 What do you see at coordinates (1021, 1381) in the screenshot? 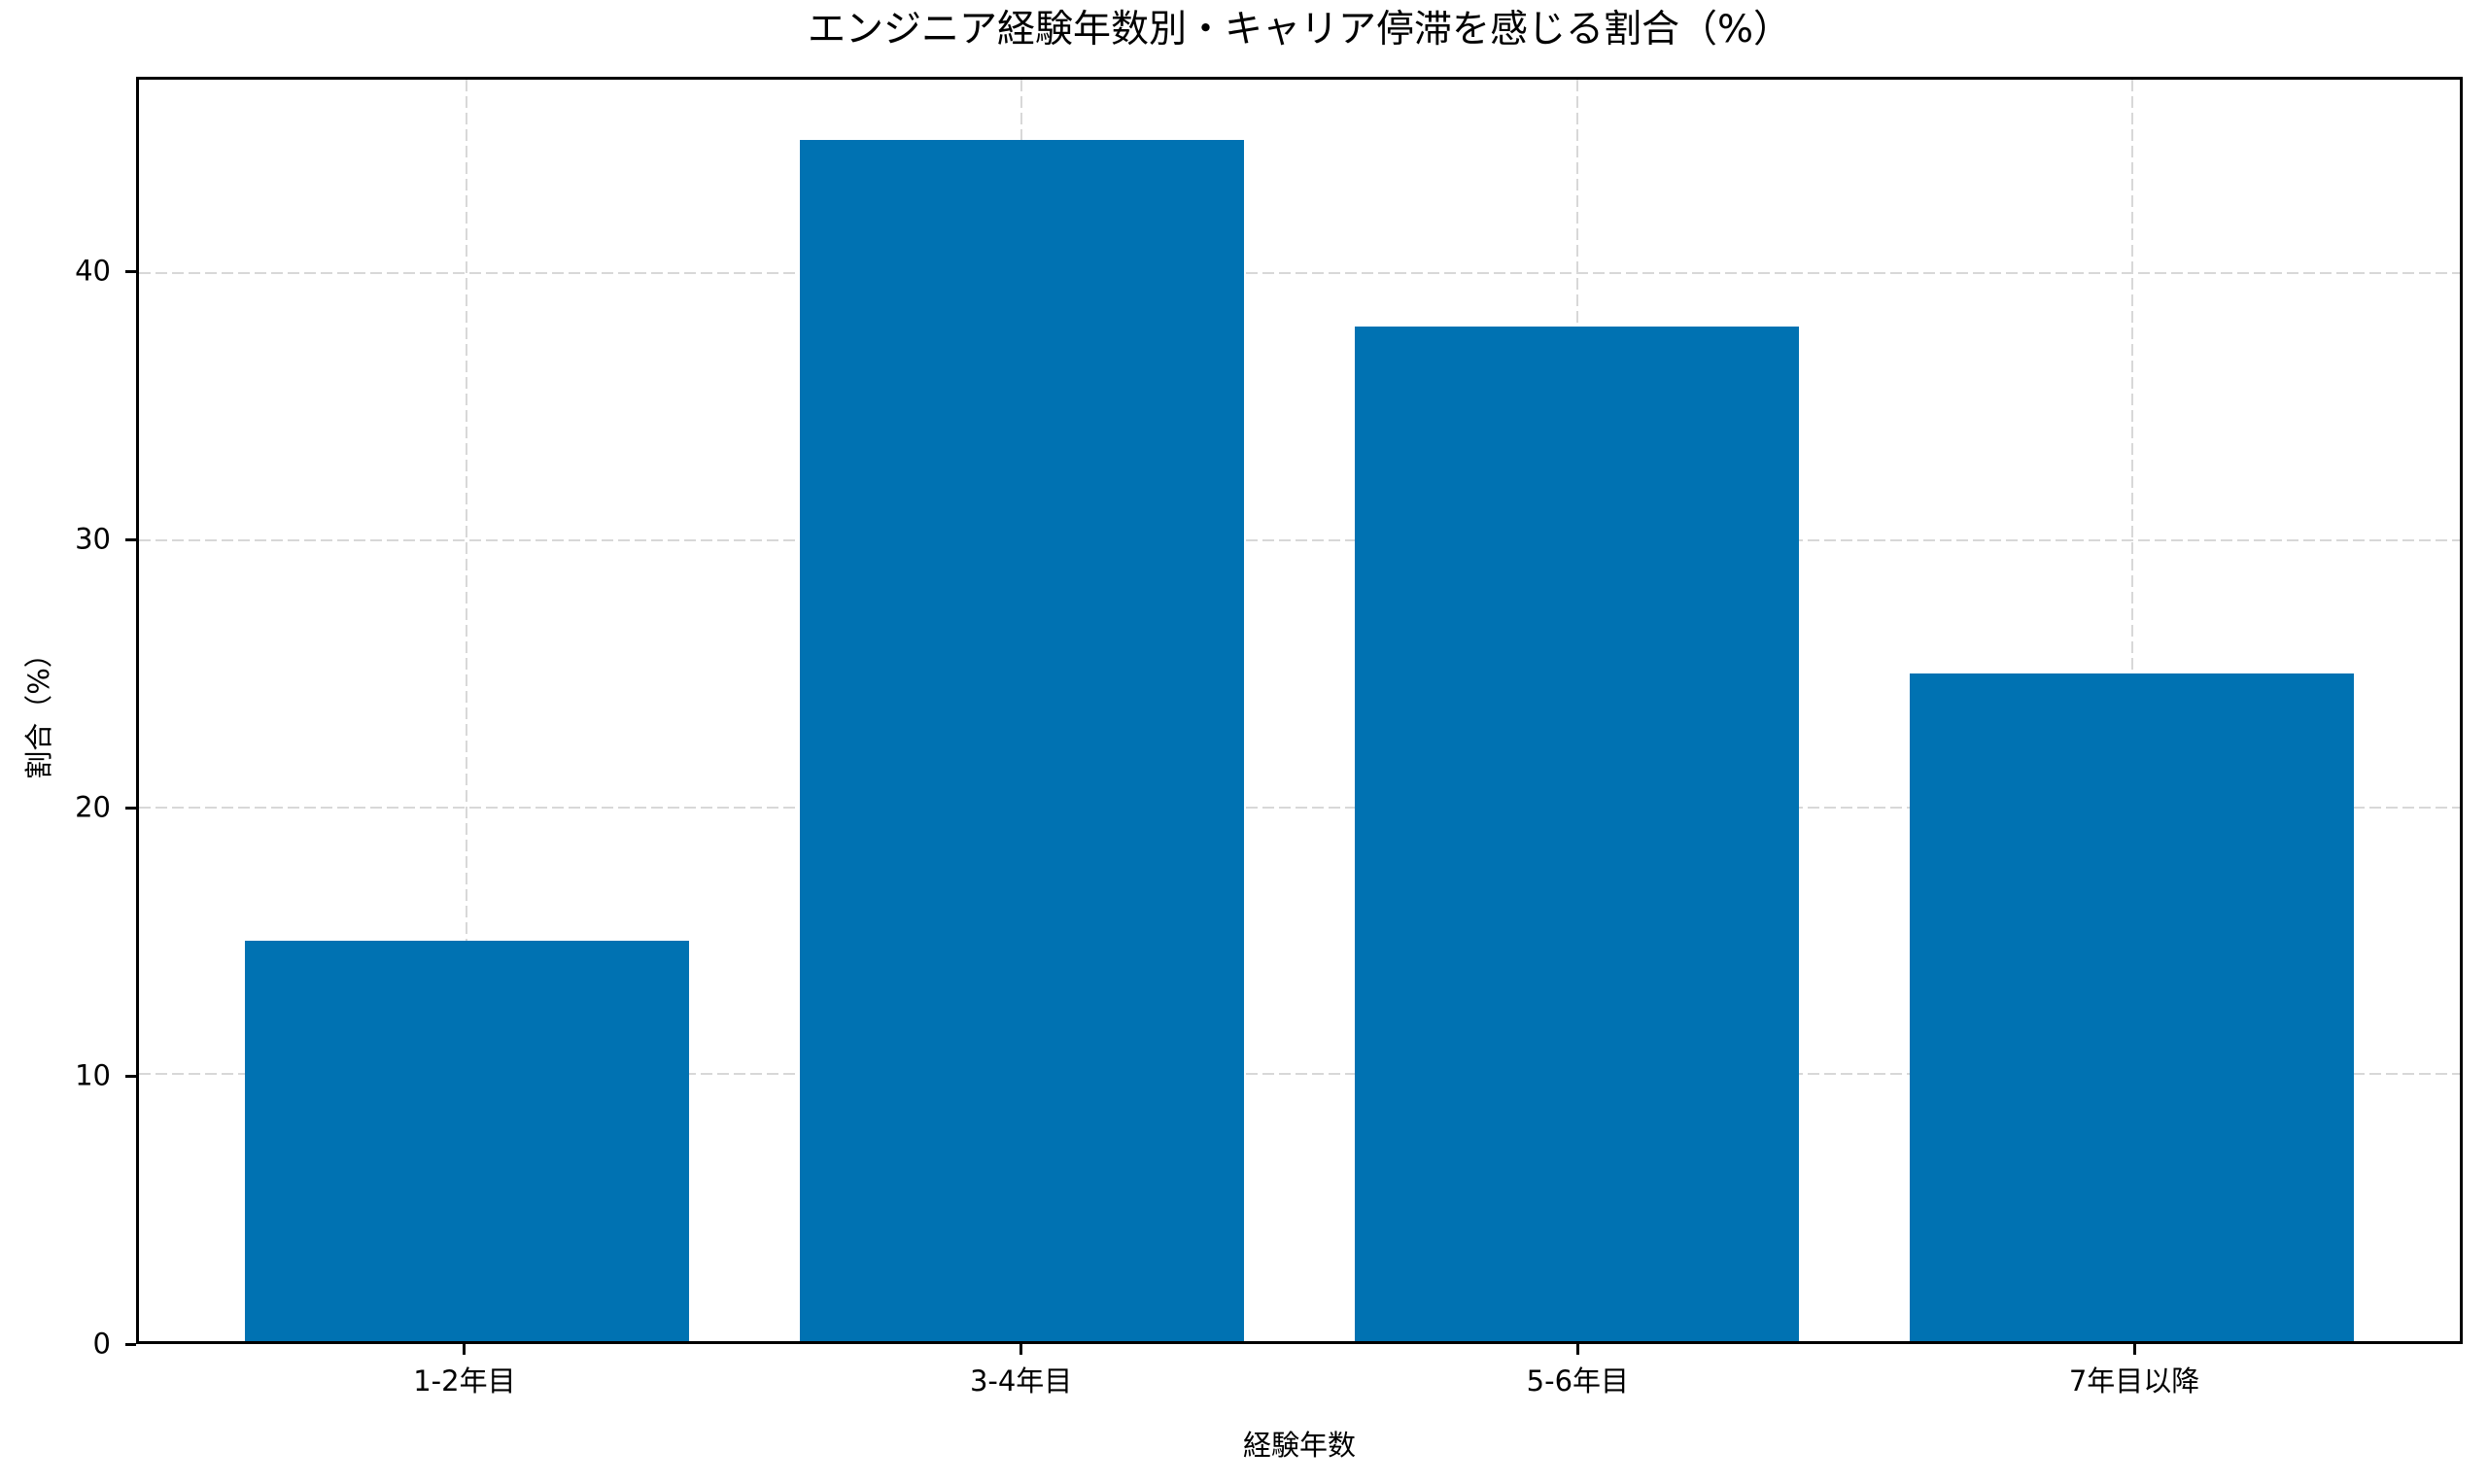
I see `x-tick-label: 3-4年目` at bounding box center [1021, 1381].